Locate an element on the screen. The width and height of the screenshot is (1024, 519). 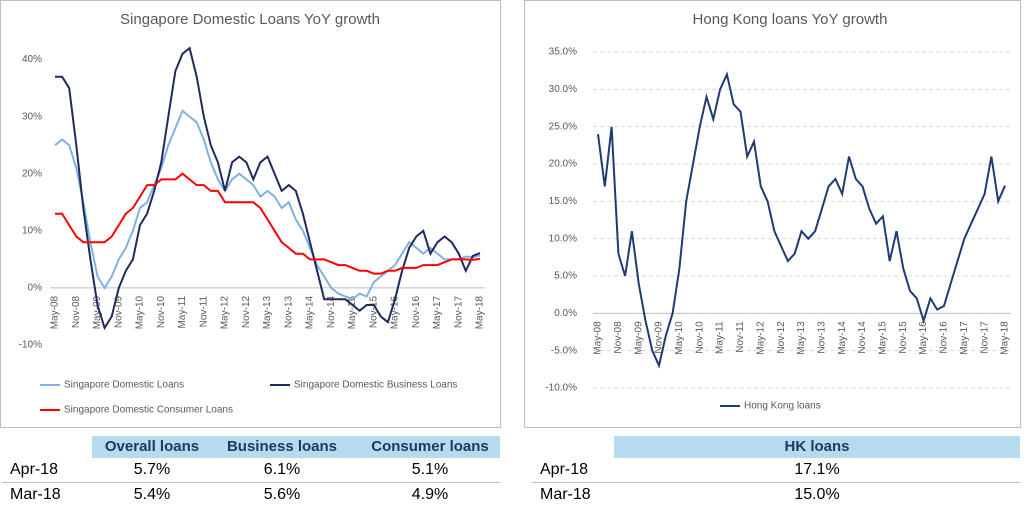
y-tick-label: 30% is located at coordinates (32, 116).